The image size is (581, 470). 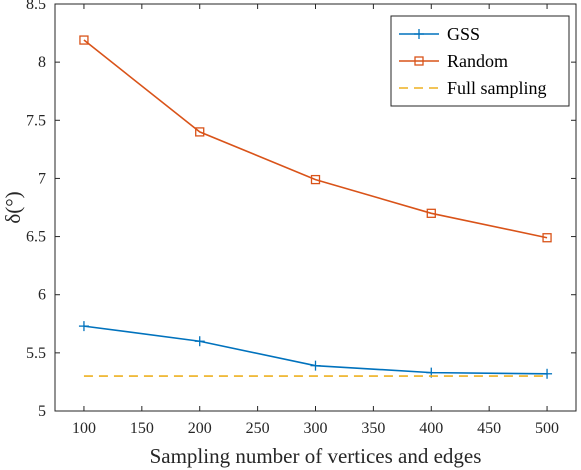 What do you see at coordinates (42, 411) in the screenshot?
I see `y-tick-label: 5` at bounding box center [42, 411].